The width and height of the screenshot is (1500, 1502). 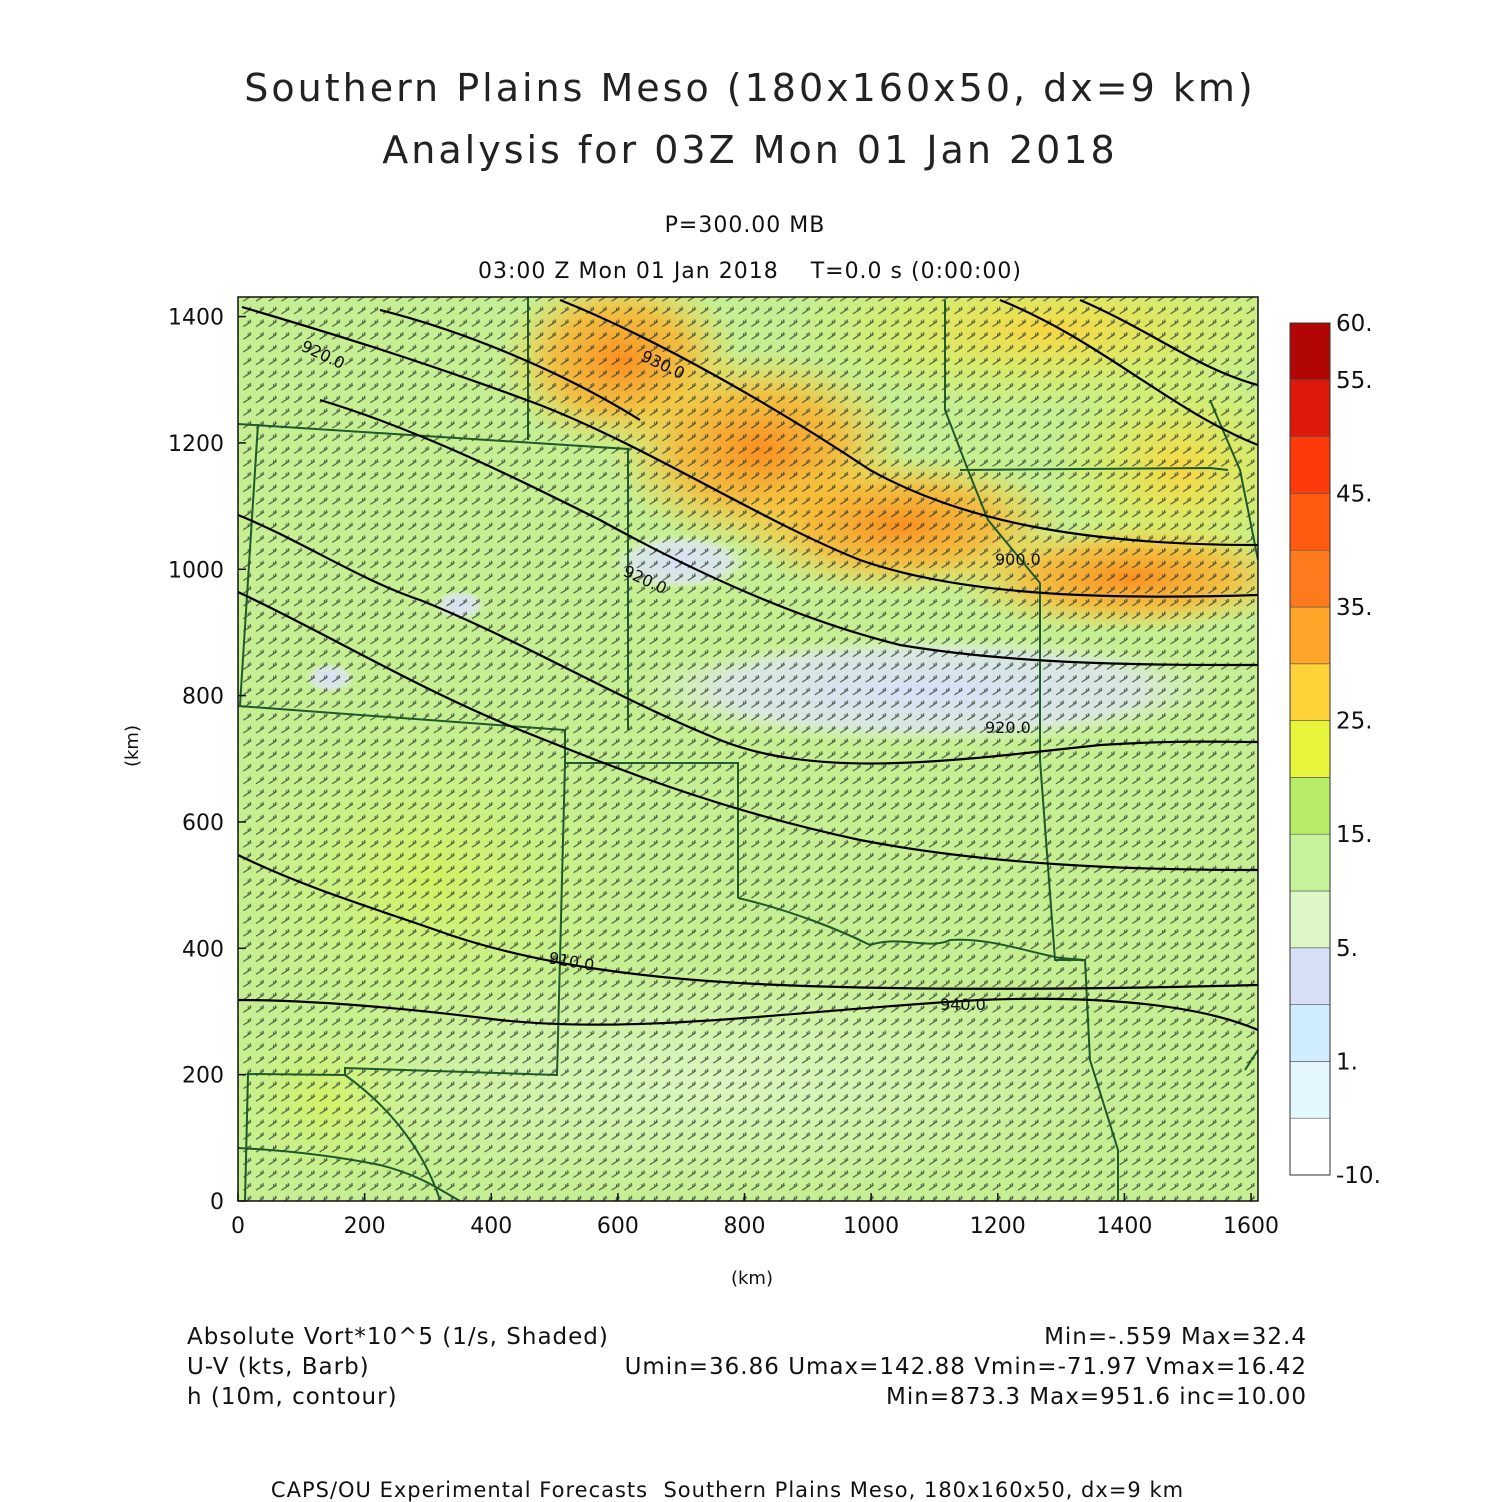 What do you see at coordinates (196, 570) in the screenshot?
I see `y-tick-label: 1000` at bounding box center [196, 570].